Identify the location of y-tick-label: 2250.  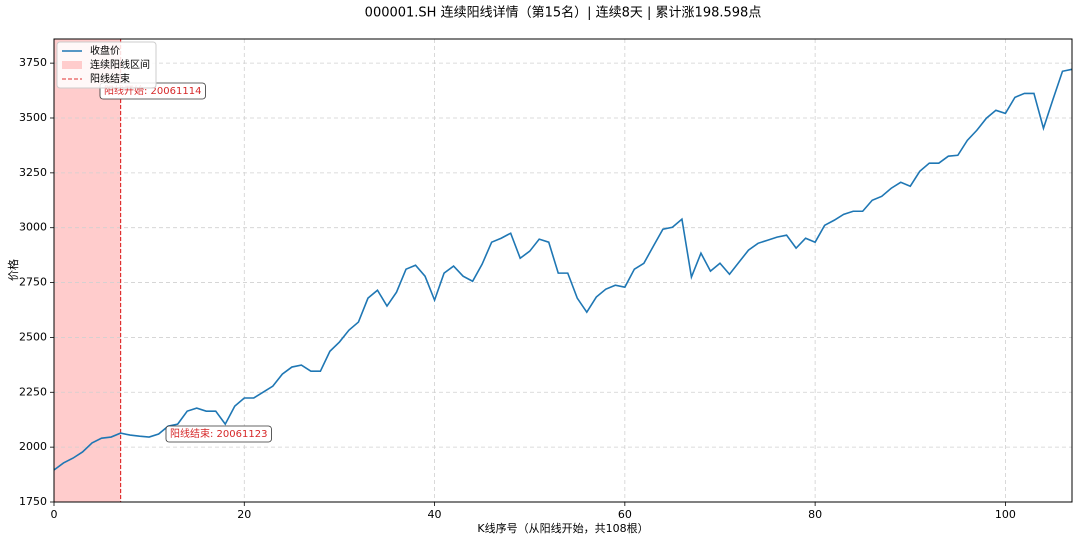
(33, 391).